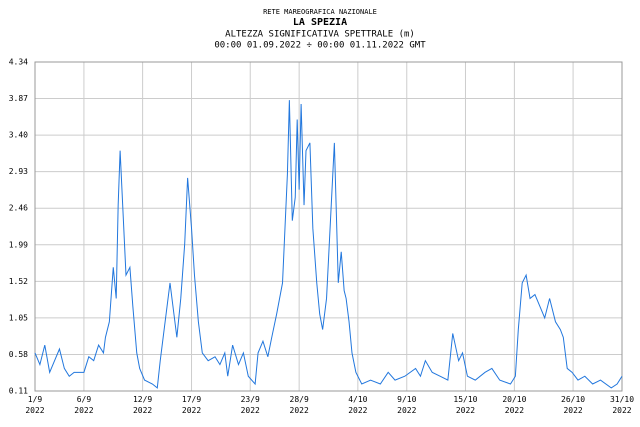 Image resolution: width=640 pixels, height=427 pixels. Describe the element at coordinates (84, 399) in the screenshot. I see `x-tick-label-line: 6/9` at that location.